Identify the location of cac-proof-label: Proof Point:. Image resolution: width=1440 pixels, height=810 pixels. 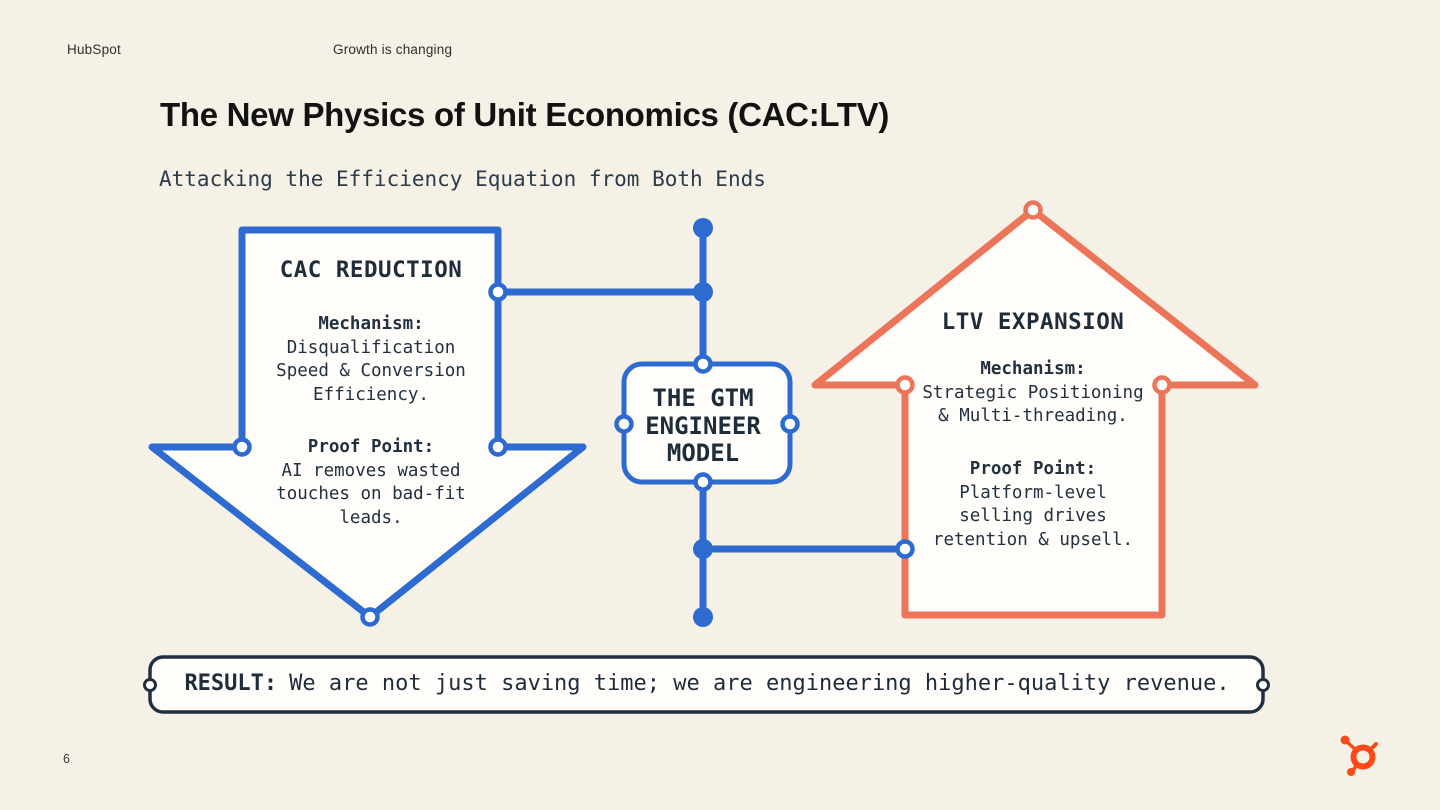
(371, 447).